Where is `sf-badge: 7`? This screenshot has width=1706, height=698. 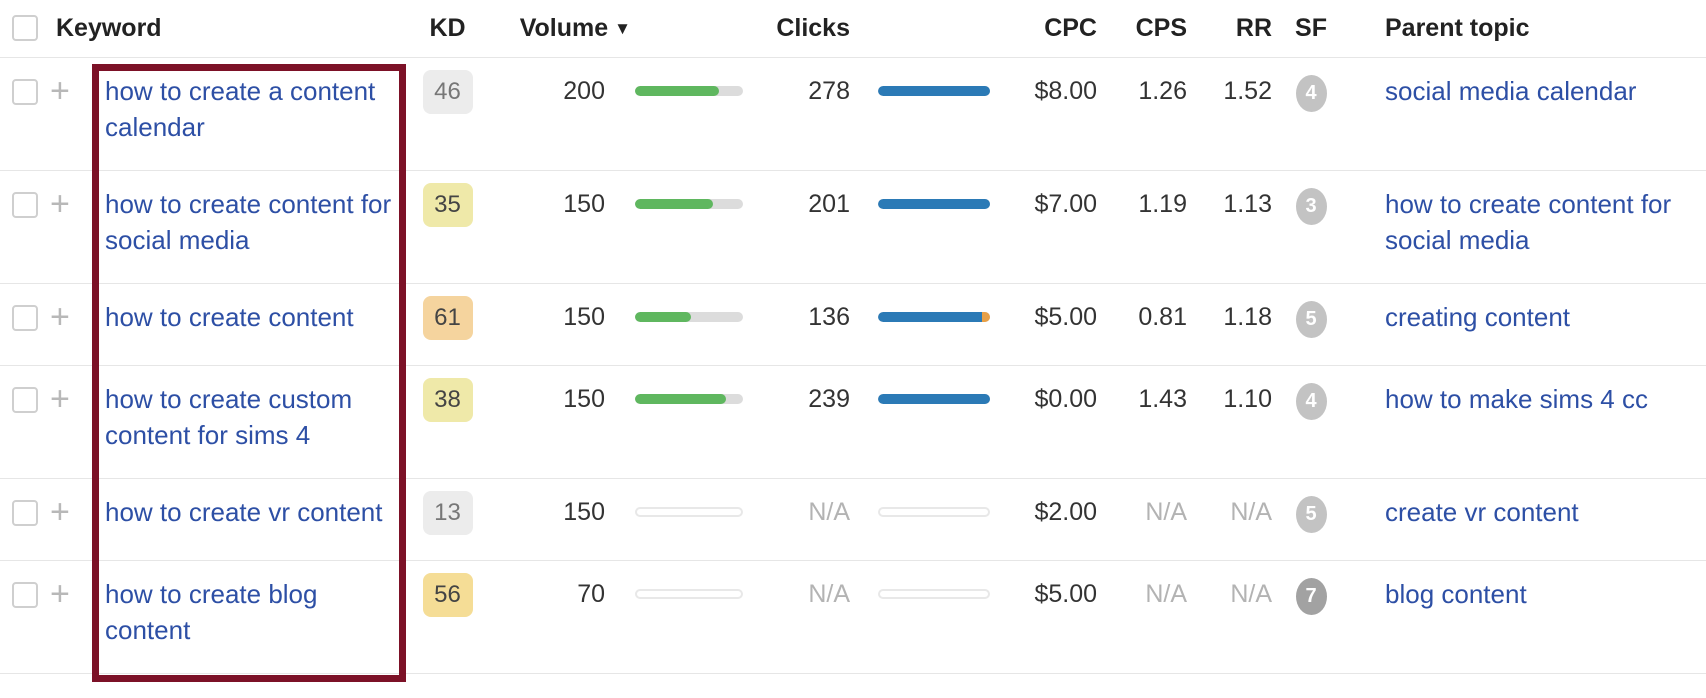
sf-badge: 7 is located at coordinates (1311, 596).